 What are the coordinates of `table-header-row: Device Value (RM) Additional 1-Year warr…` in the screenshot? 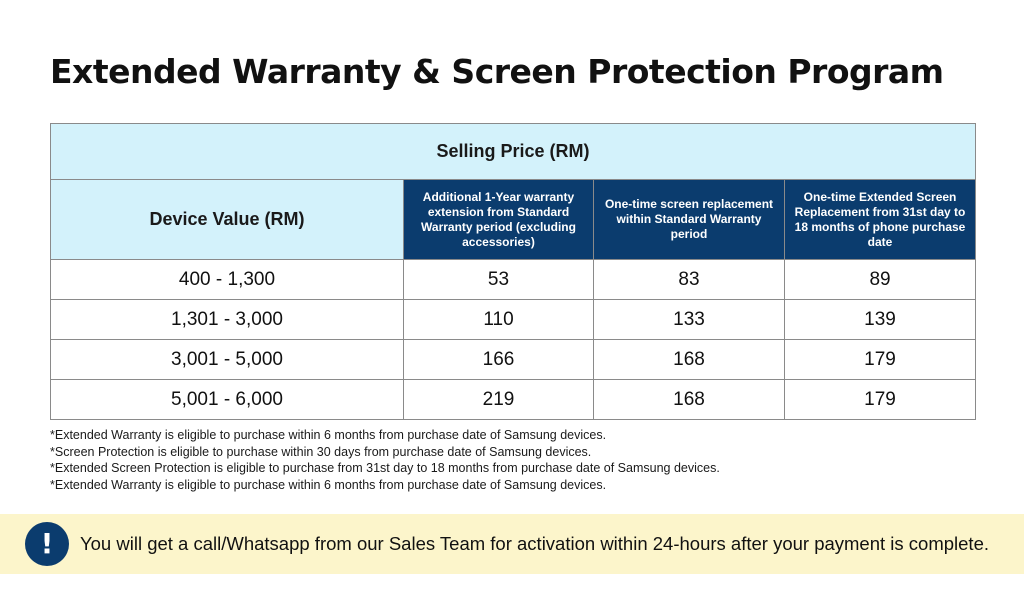 It's located at (513, 219).